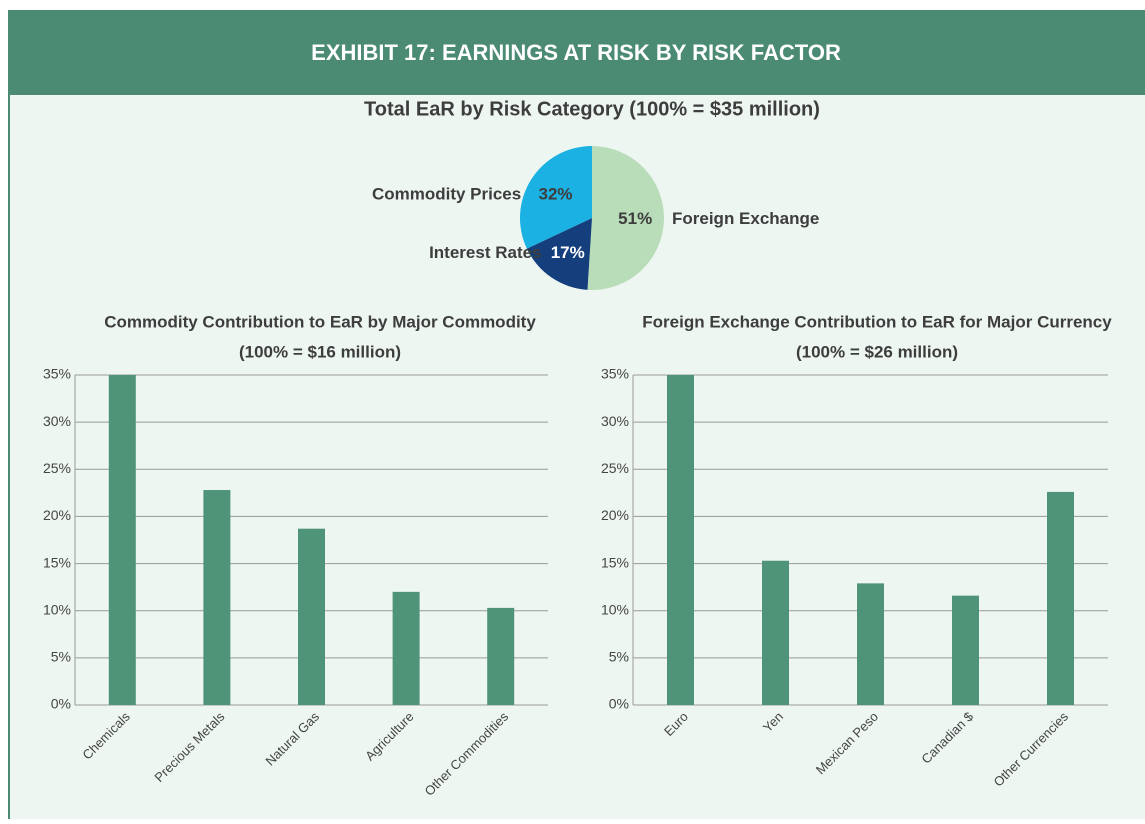 The image size is (1145, 824). I want to click on pie-category-label: Interest Rates, so click(485, 252).